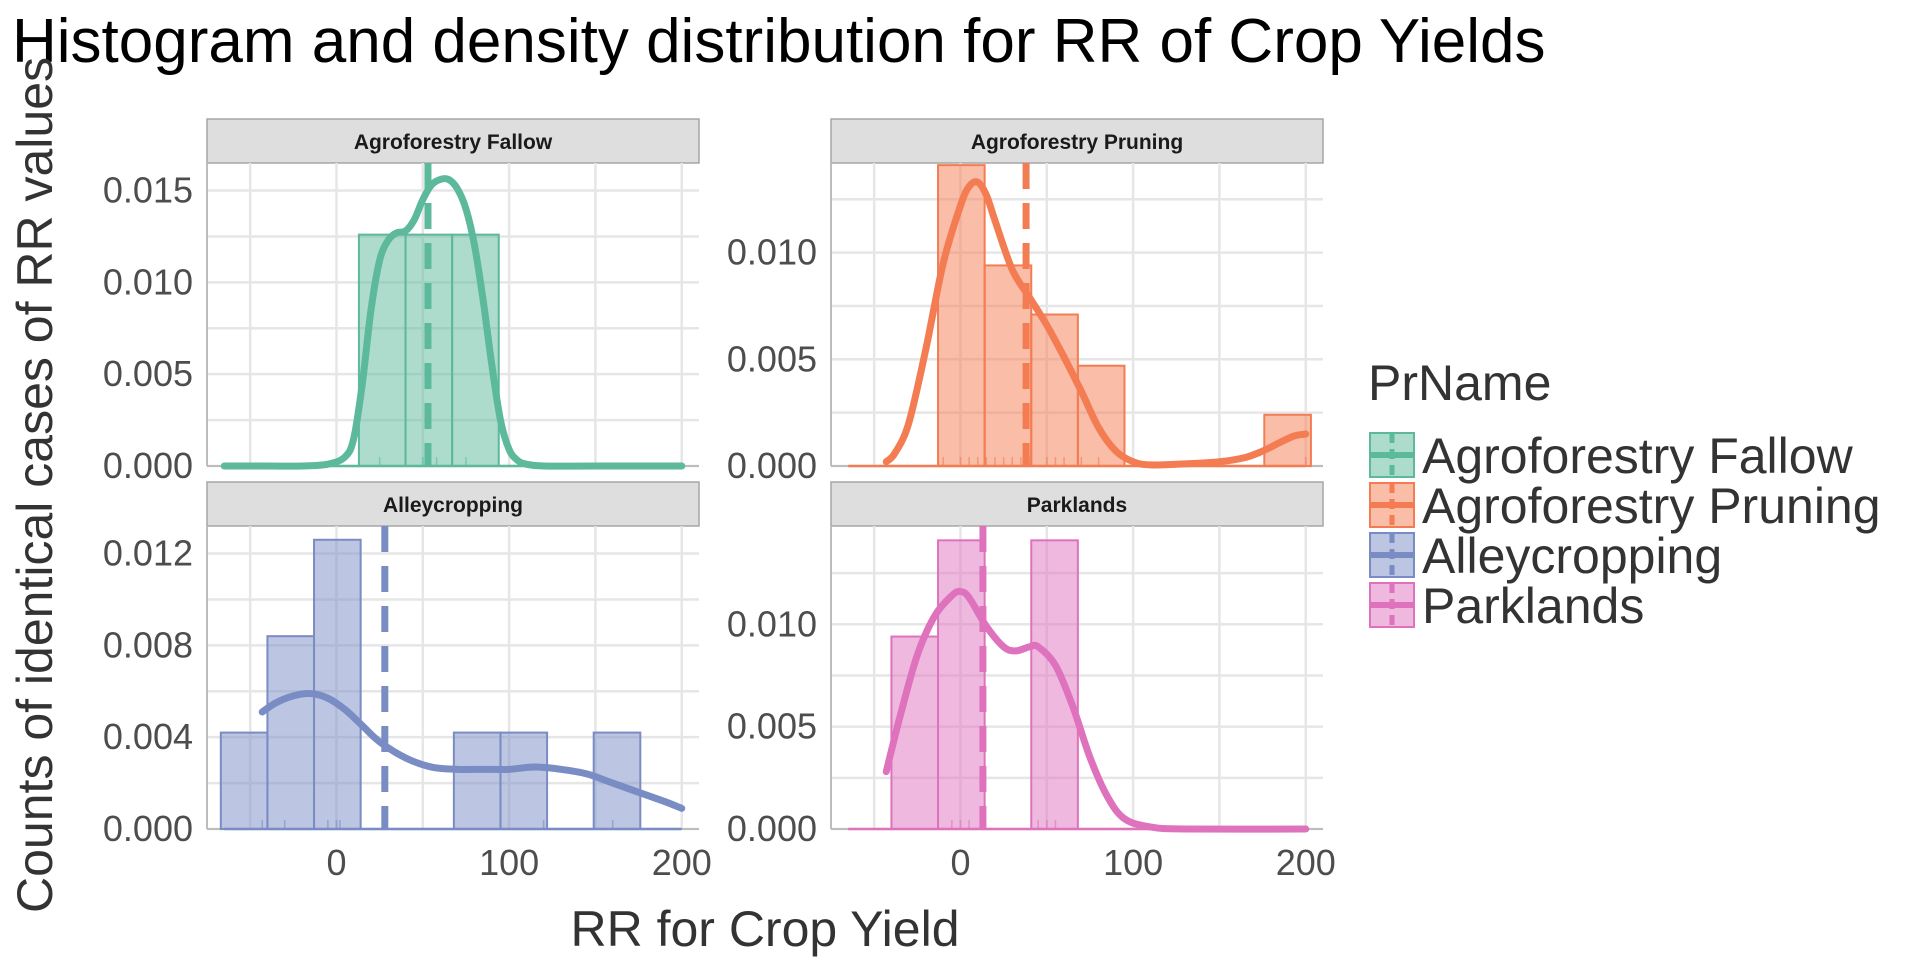 This screenshot has width=1920, height=960. What do you see at coordinates (148, 553) in the screenshot?
I see `y-tick-label: 0.012` at bounding box center [148, 553].